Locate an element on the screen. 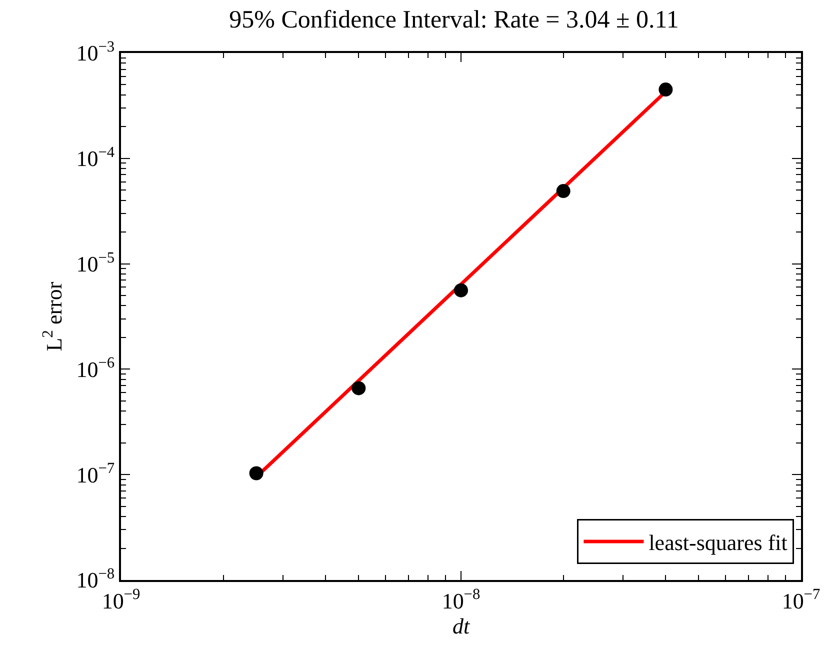  x-axis-title: dt is located at coordinates (461, 625).